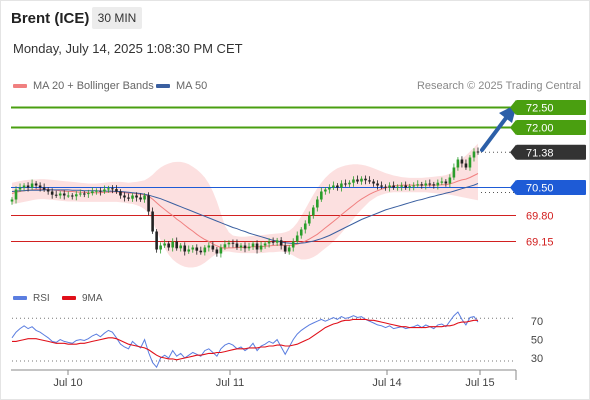 Image resolution: width=590 pixels, height=400 pixels. Describe the element at coordinates (540, 217) in the screenshot. I see `level-label-69-80: 69.80` at that location.